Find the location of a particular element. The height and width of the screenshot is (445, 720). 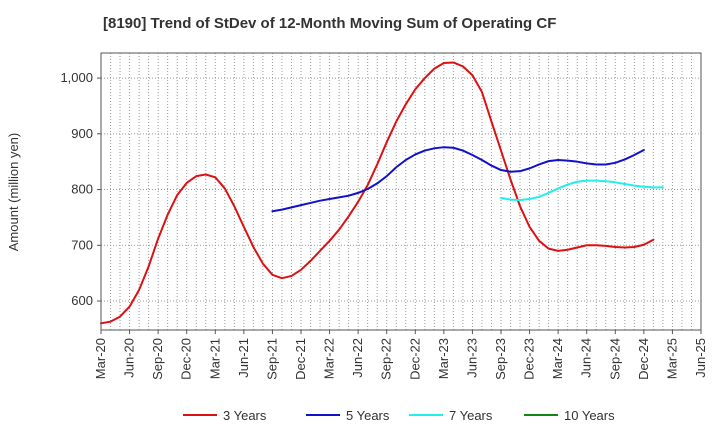

y-axis-label: Amount (million yen) is located at coordinates (13, 192).